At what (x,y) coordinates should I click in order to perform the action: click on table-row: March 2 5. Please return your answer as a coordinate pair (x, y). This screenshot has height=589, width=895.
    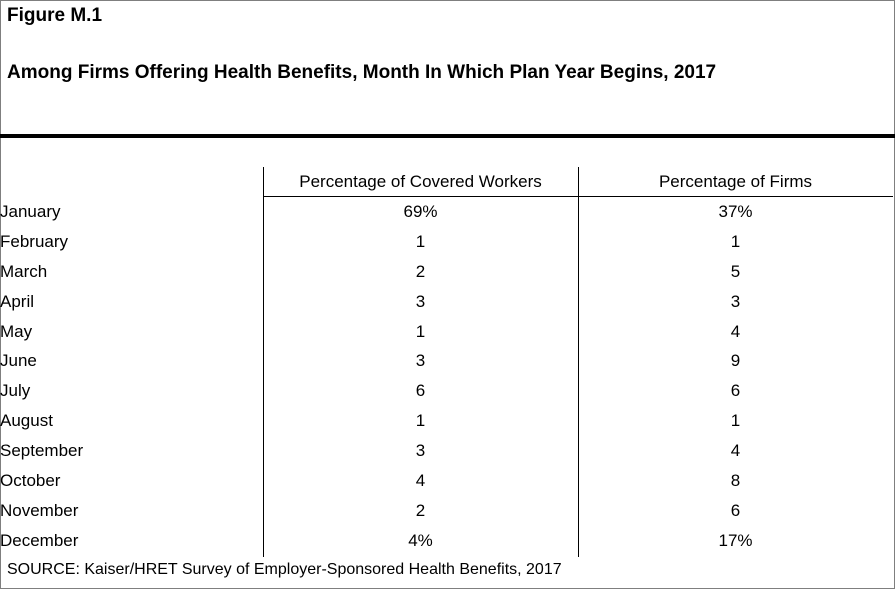
    Looking at the image, I should click on (446, 272).